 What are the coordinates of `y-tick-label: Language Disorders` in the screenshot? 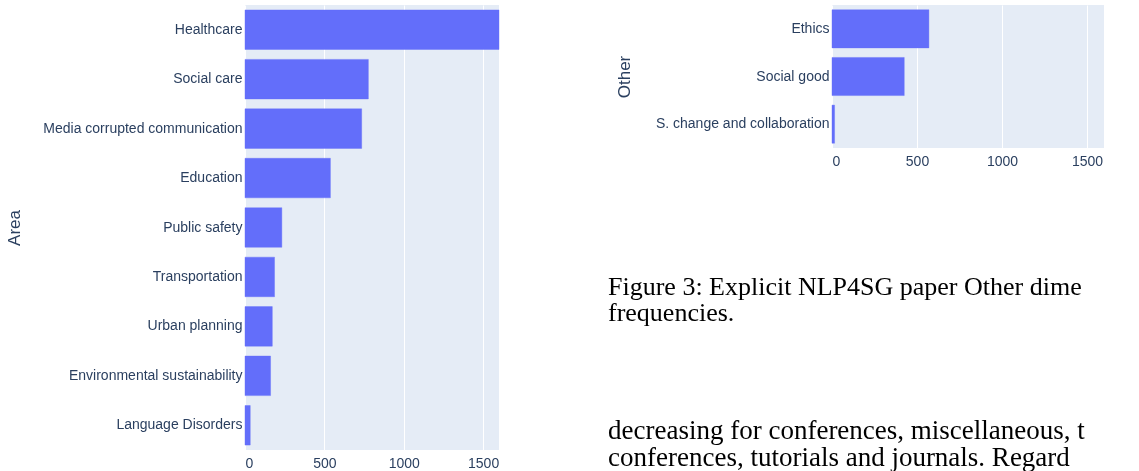 It's located at (179, 424).